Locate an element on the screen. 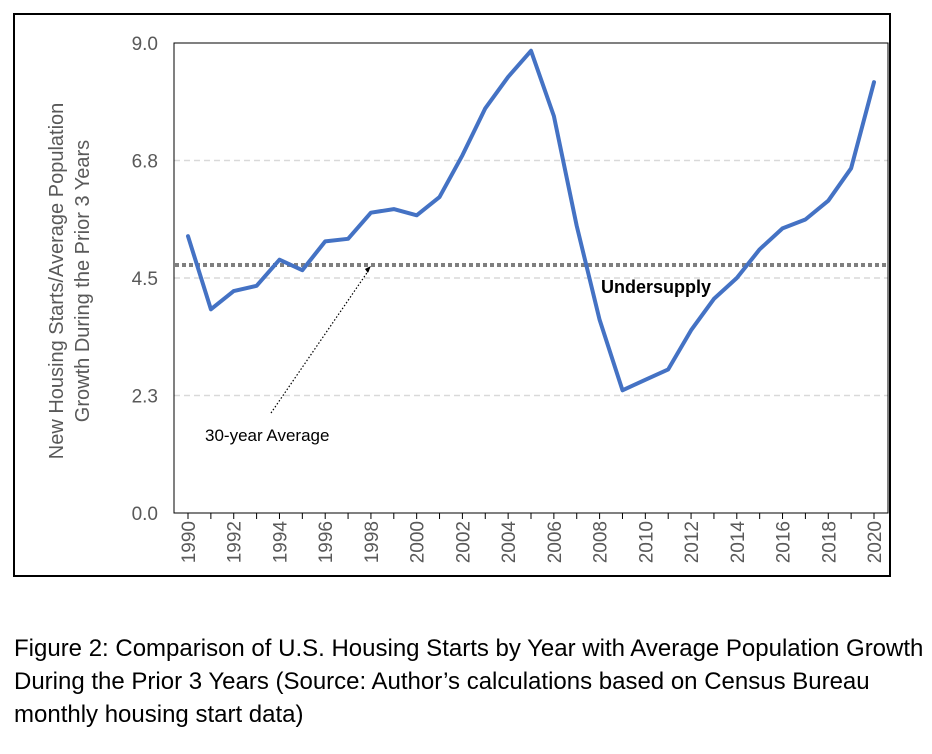  y-axis-title-line-2: Growth During the Prior 3 Years is located at coordinates (83, 281).